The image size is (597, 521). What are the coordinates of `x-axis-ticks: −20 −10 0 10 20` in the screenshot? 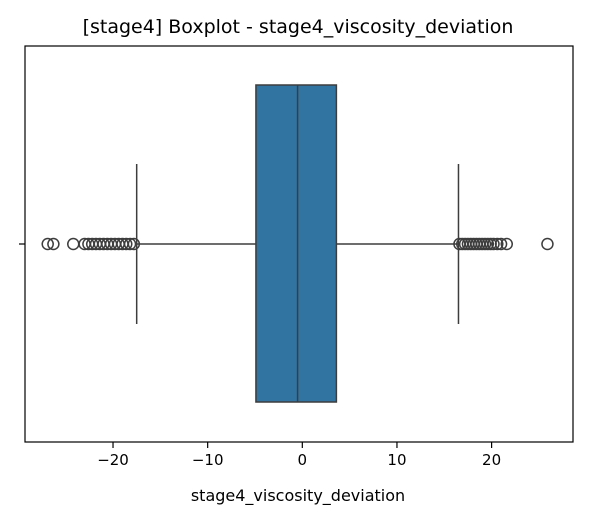 It's located at (299, 455).